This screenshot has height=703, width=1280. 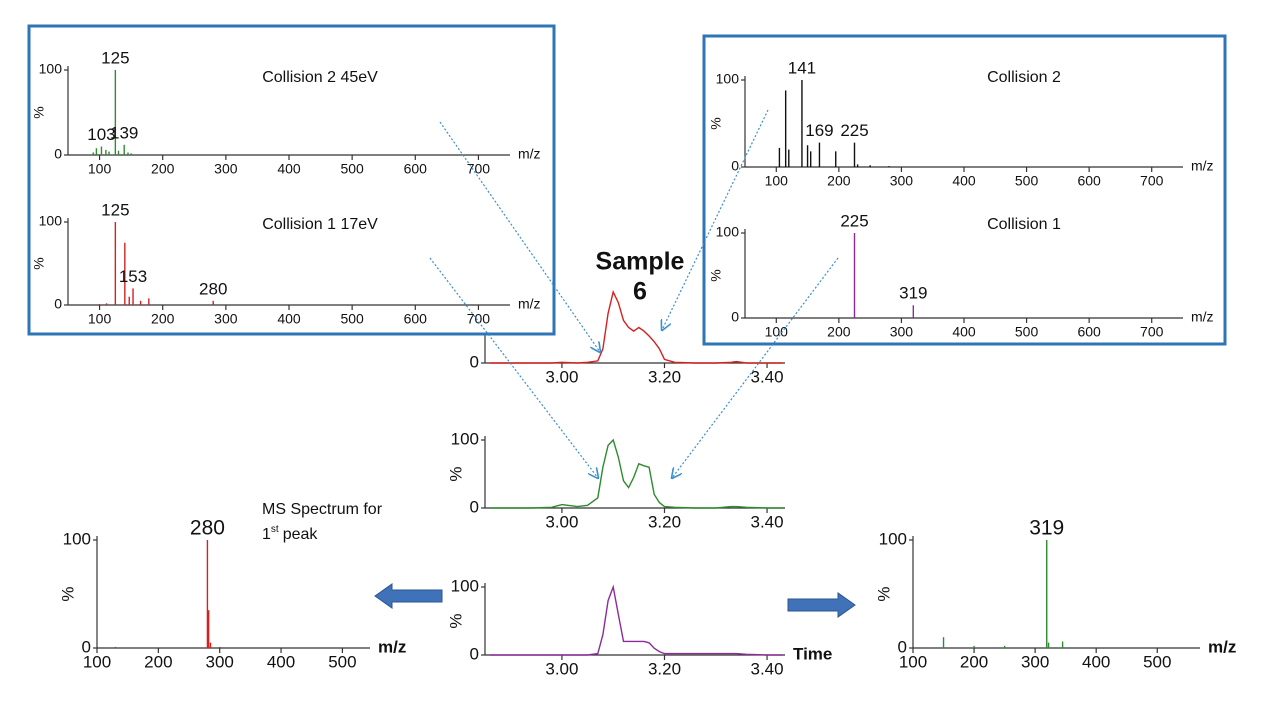 What do you see at coordinates (275, 529) in the screenshot?
I see `annotation-sup: st` at bounding box center [275, 529].